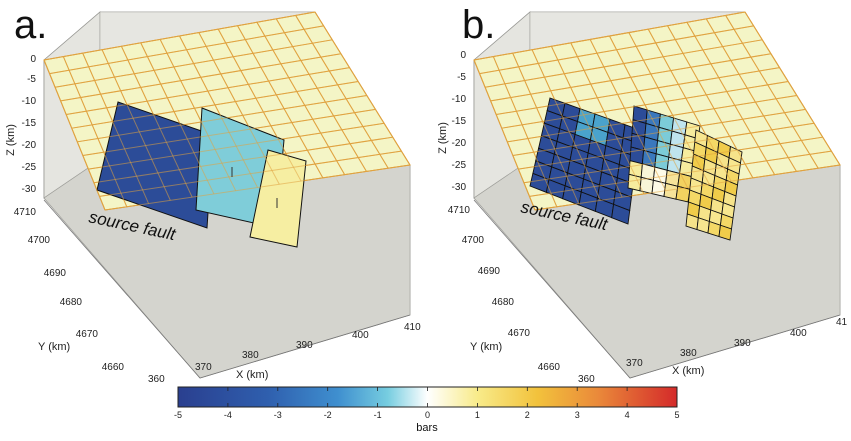  Describe the element at coordinates (742, 343) in the screenshot. I see `x-tick: 390` at that location.